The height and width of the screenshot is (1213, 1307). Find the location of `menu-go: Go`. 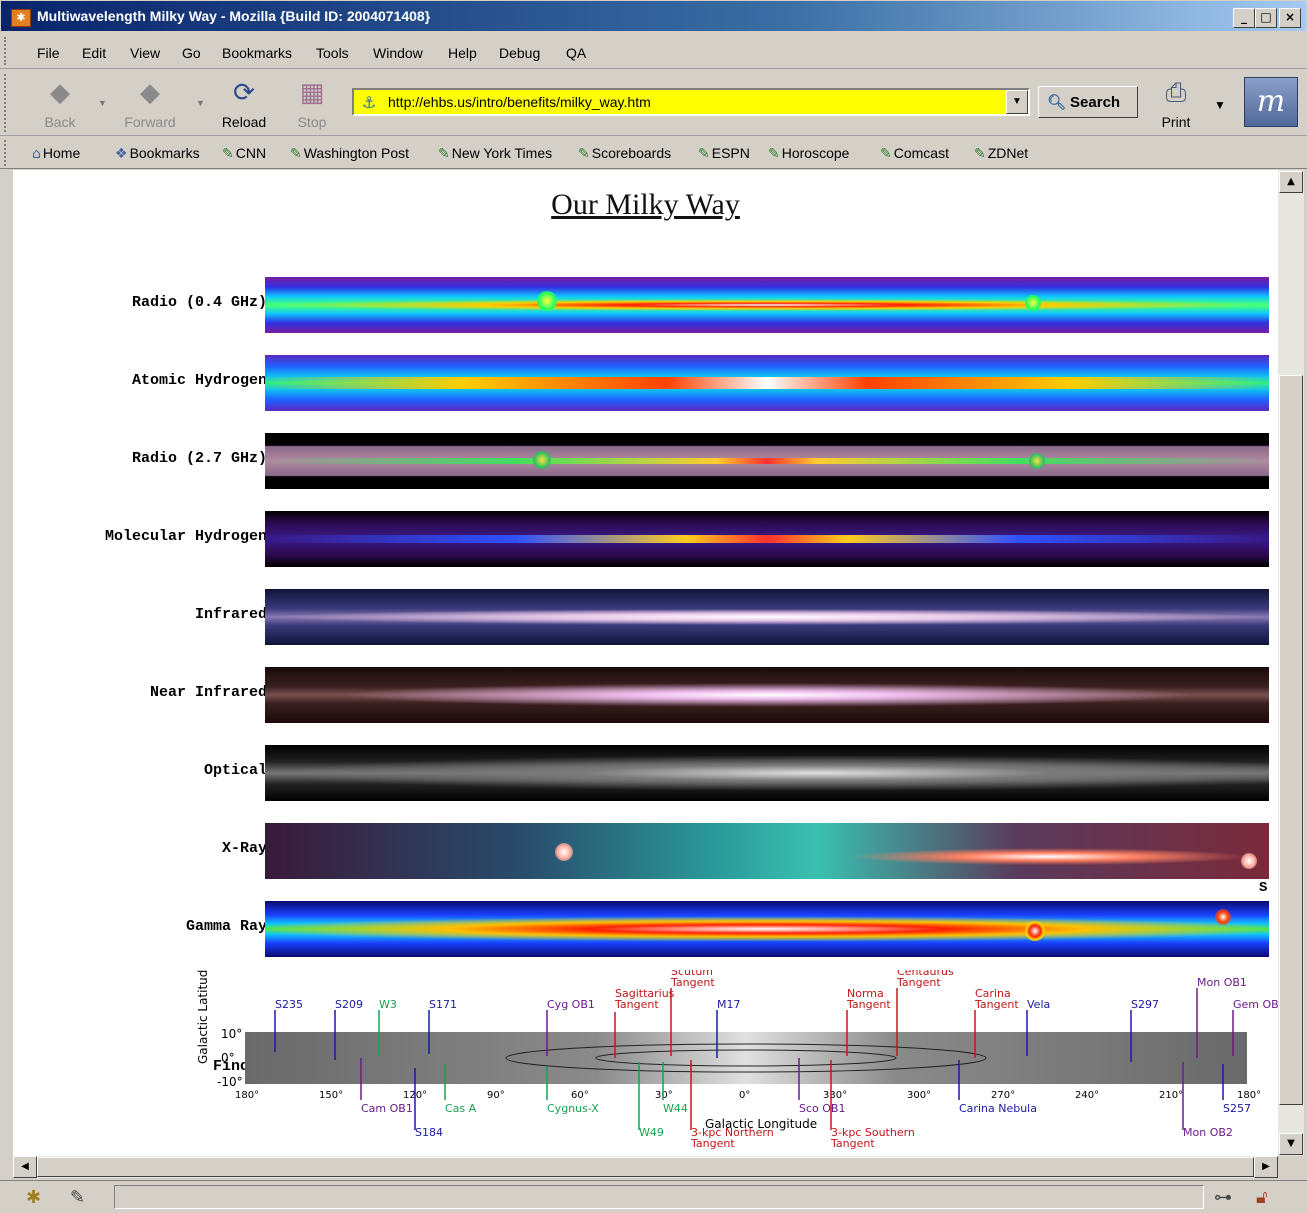

menu-go: Go is located at coordinates (191, 53).